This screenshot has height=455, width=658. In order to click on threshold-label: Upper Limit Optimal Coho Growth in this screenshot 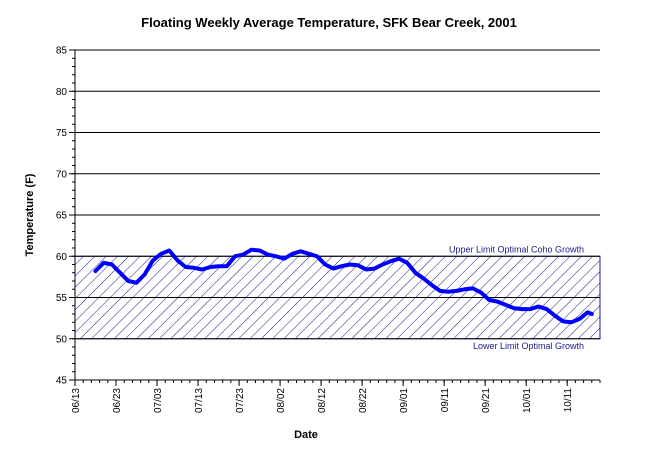, I will do `click(516, 249)`.